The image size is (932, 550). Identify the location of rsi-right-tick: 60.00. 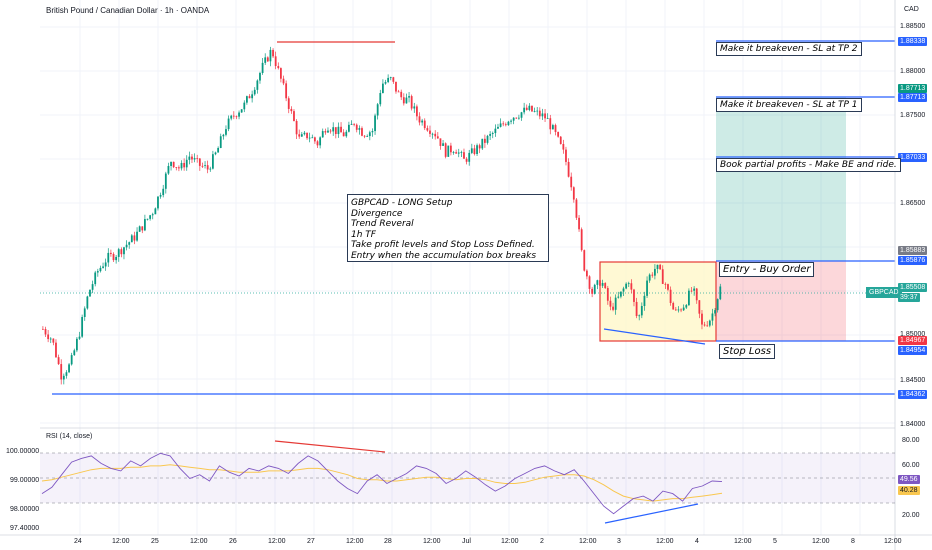
(911, 465).